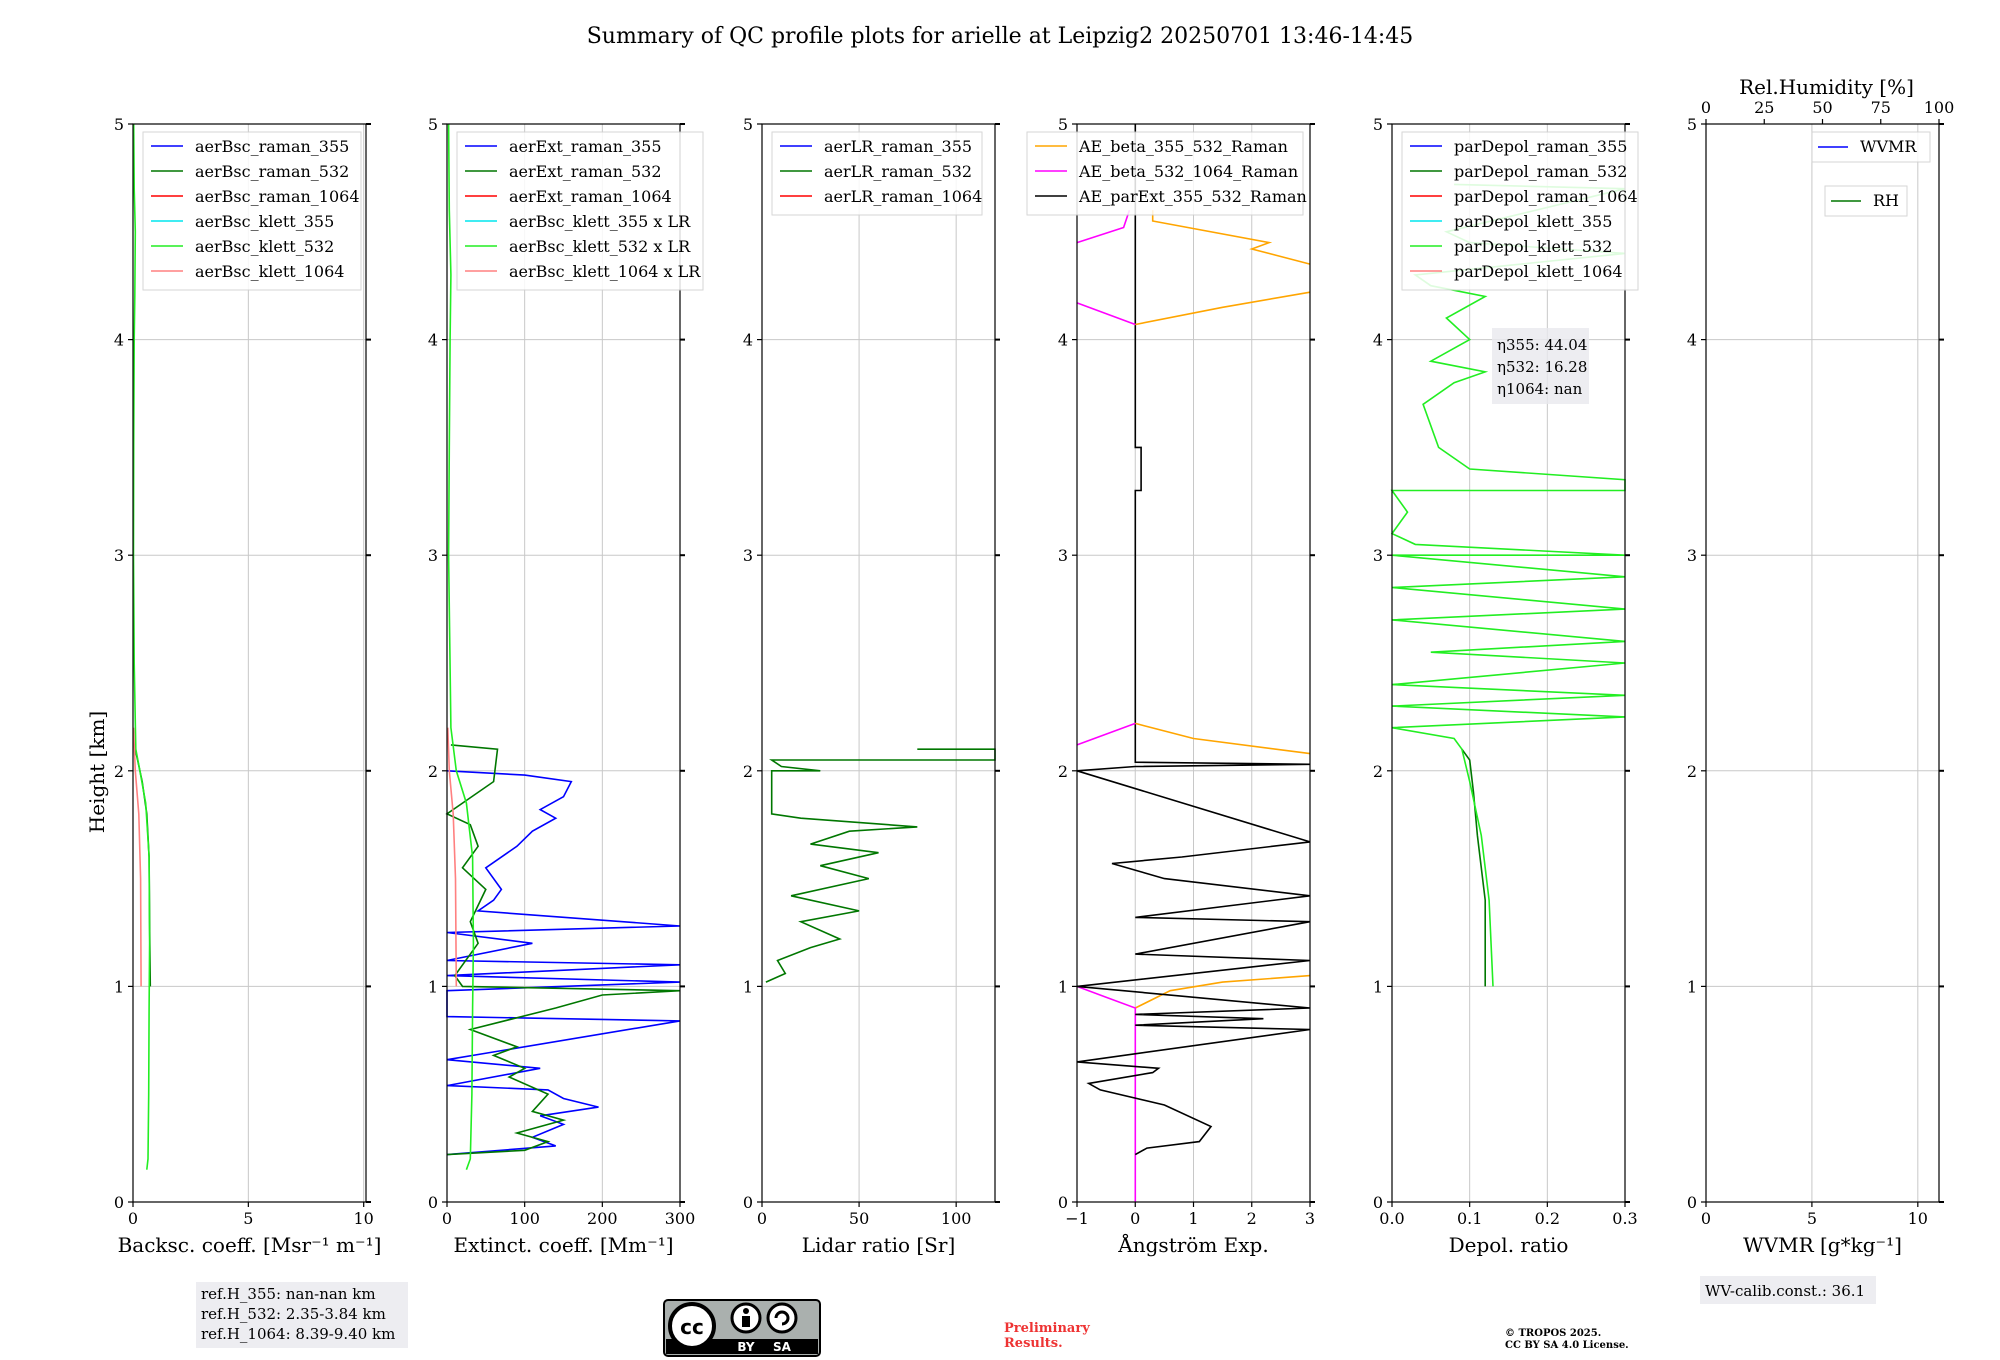 The width and height of the screenshot is (2000, 1360). What do you see at coordinates (1193, 1218) in the screenshot?
I see `x-tick-label: 1` at bounding box center [1193, 1218].